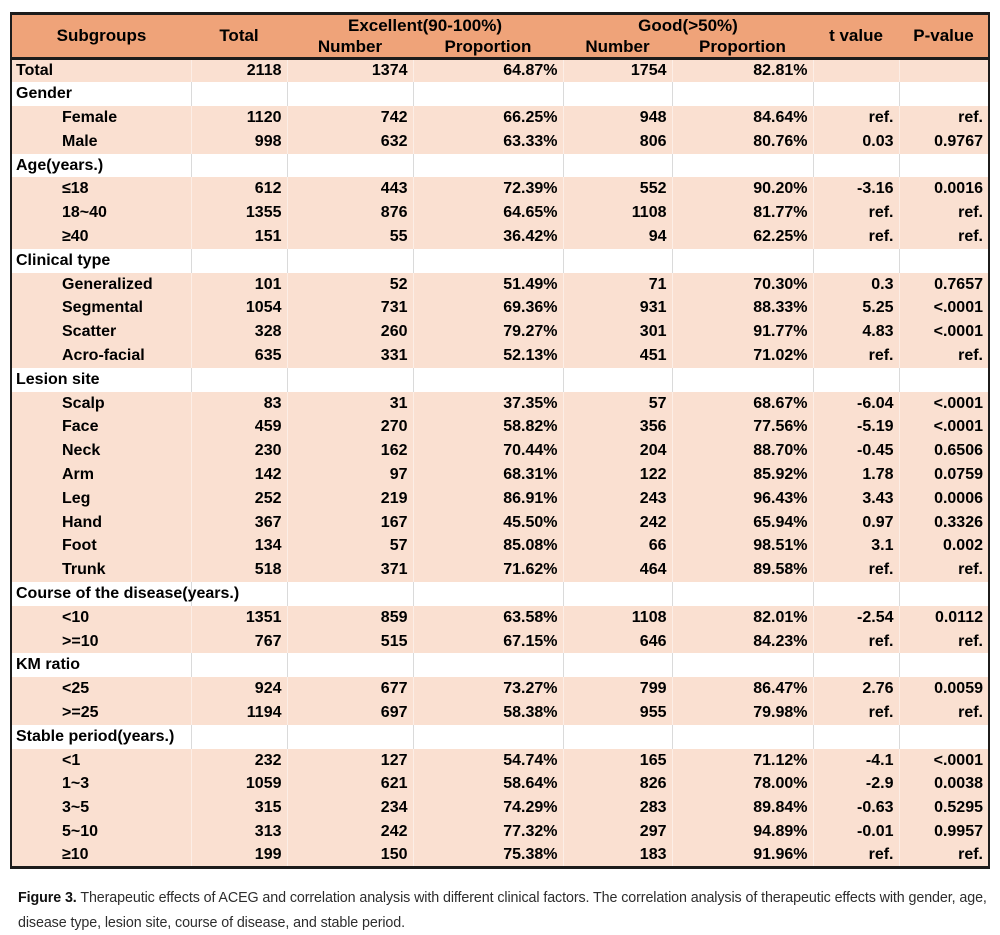 The height and width of the screenshot is (935, 1000). I want to click on subgroup-label: Acro-facial, so click(101, 356).